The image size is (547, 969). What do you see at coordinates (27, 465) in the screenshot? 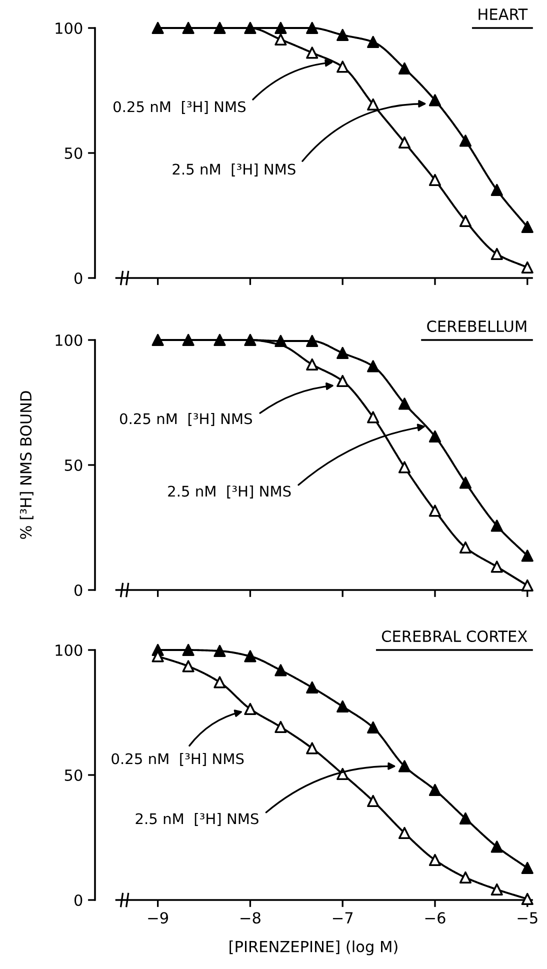
I see `y-axis-title: % [³H] NMS BOUND` at bounding box center [27, 465].